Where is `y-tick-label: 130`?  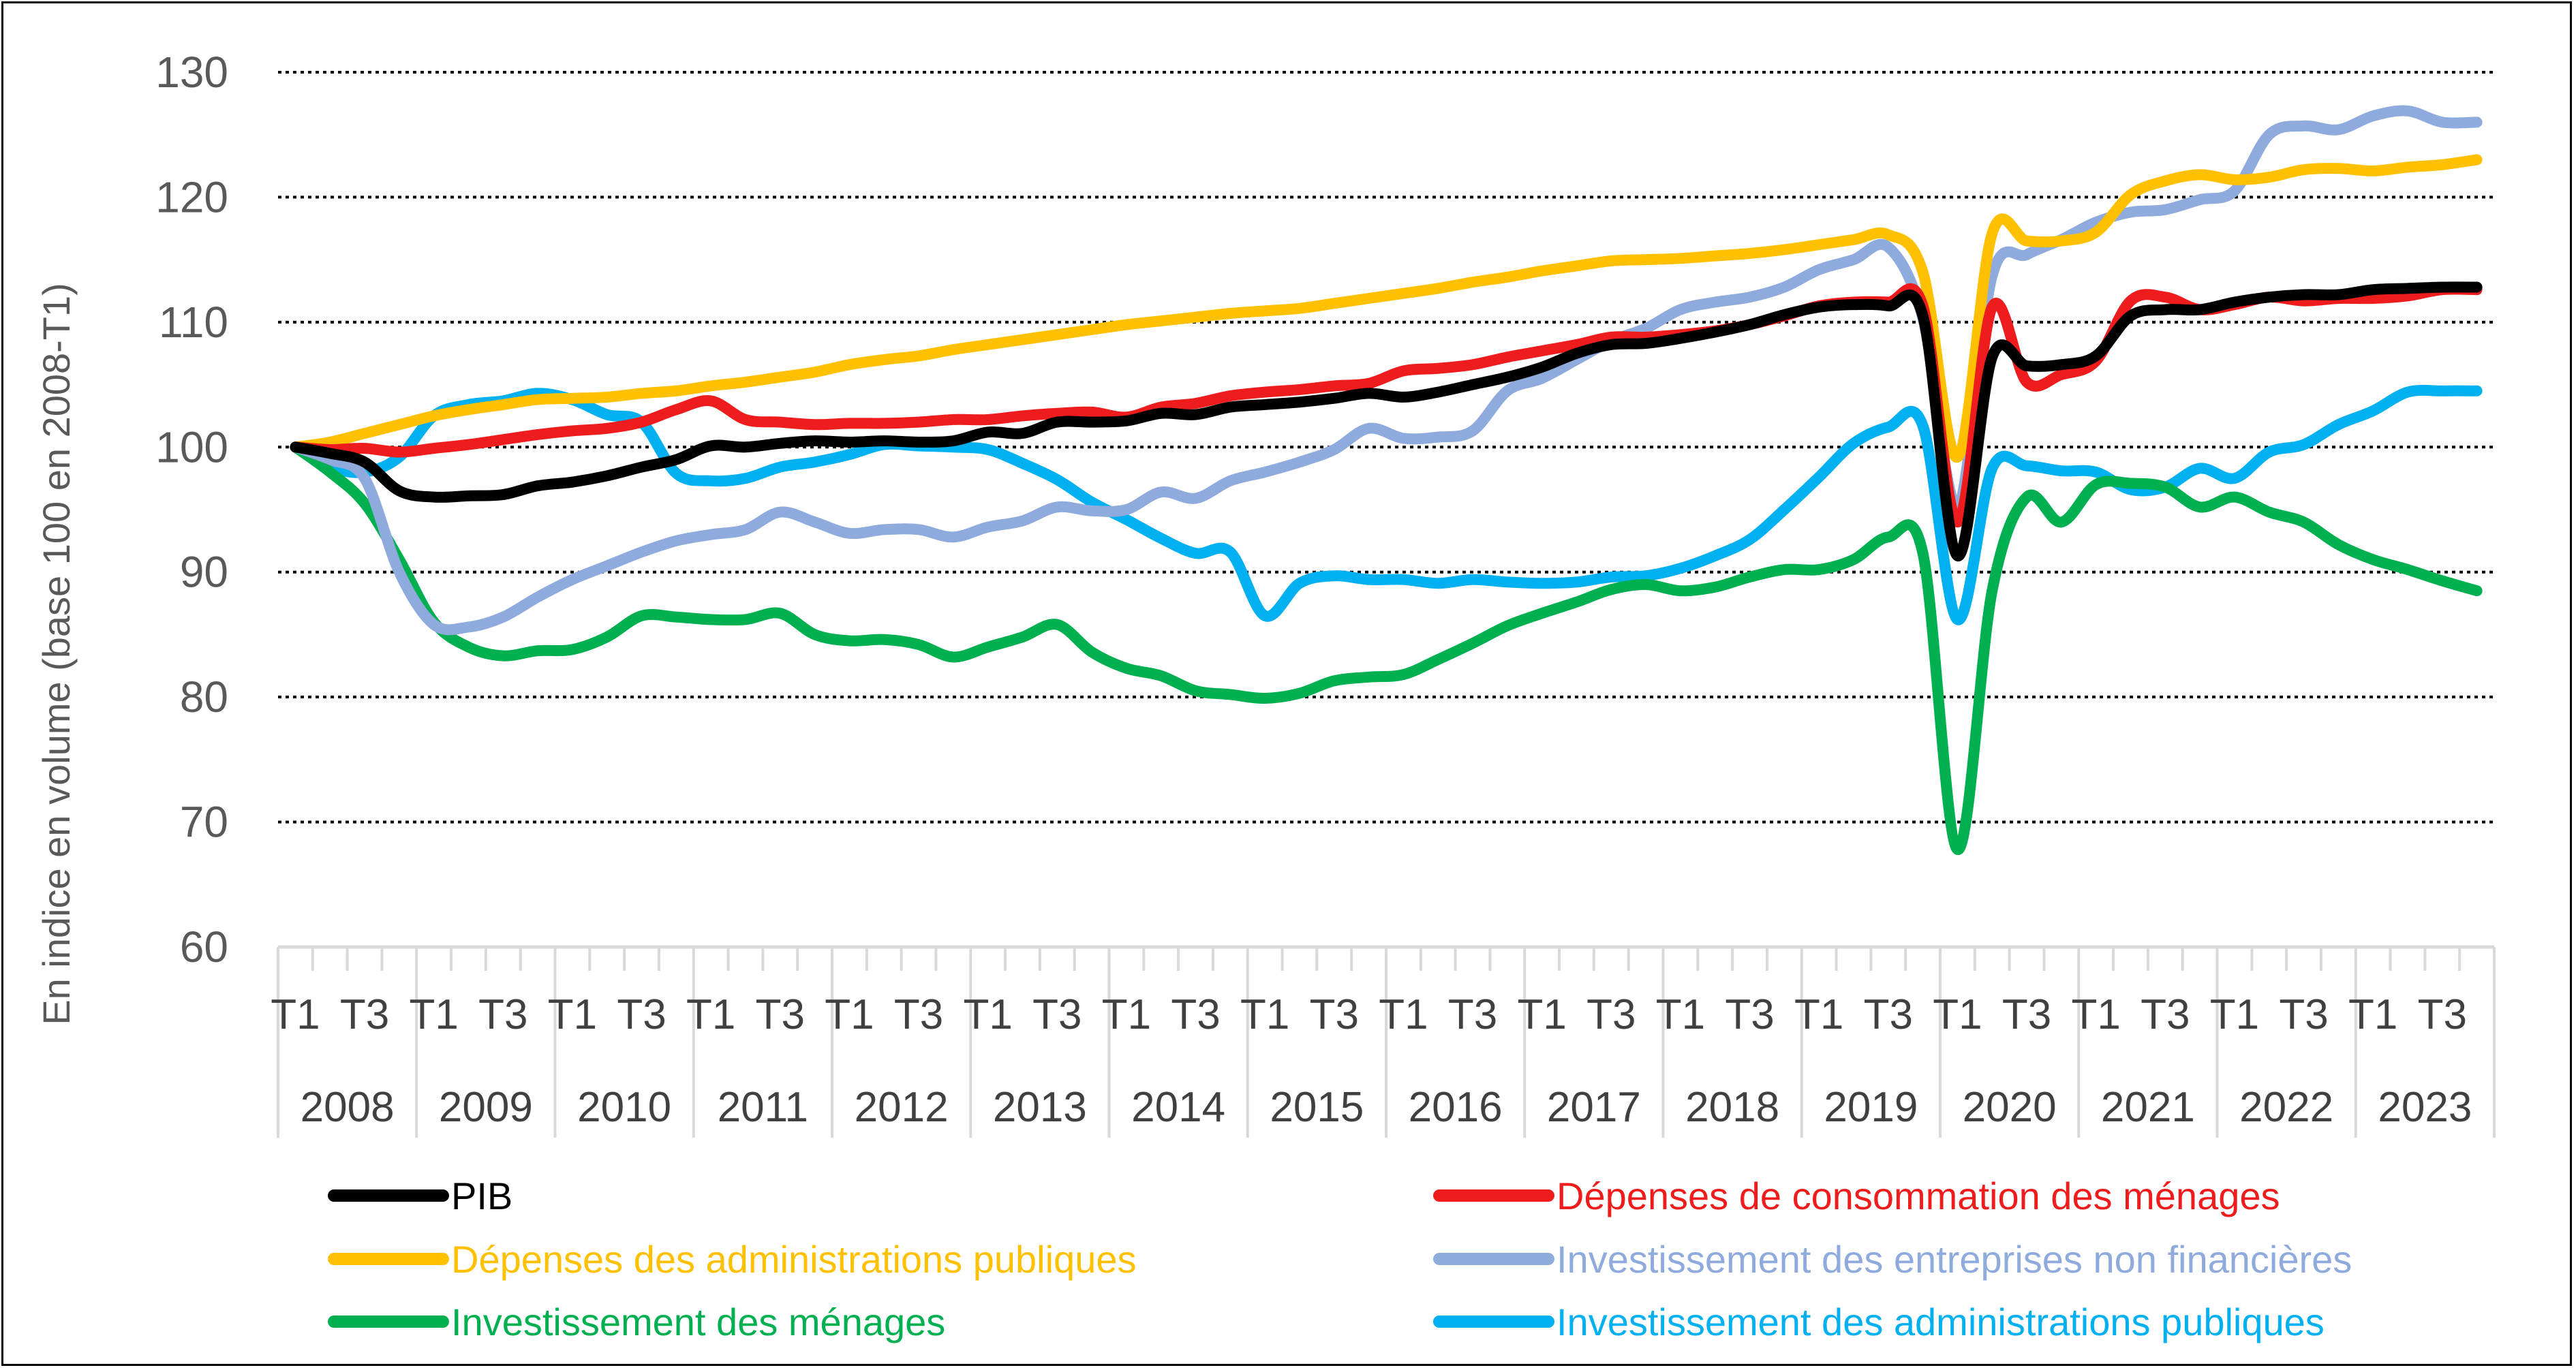
y-tick-label: 130 is located at coordinates (191, 72).